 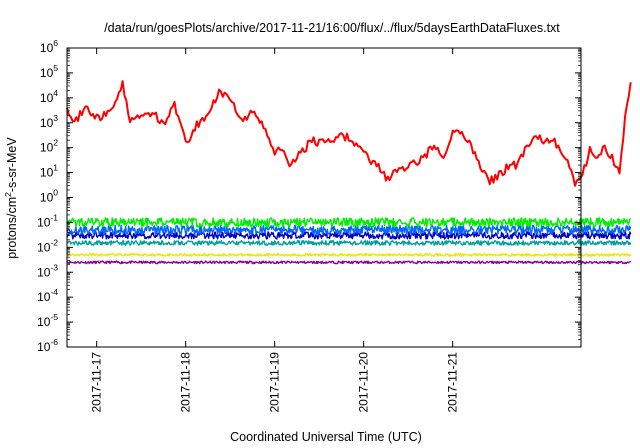 What do you see at coordinates (55, 68) in the screenshot?
I see `y-tick-label-exp: 5` at bounding box center [55, 68].